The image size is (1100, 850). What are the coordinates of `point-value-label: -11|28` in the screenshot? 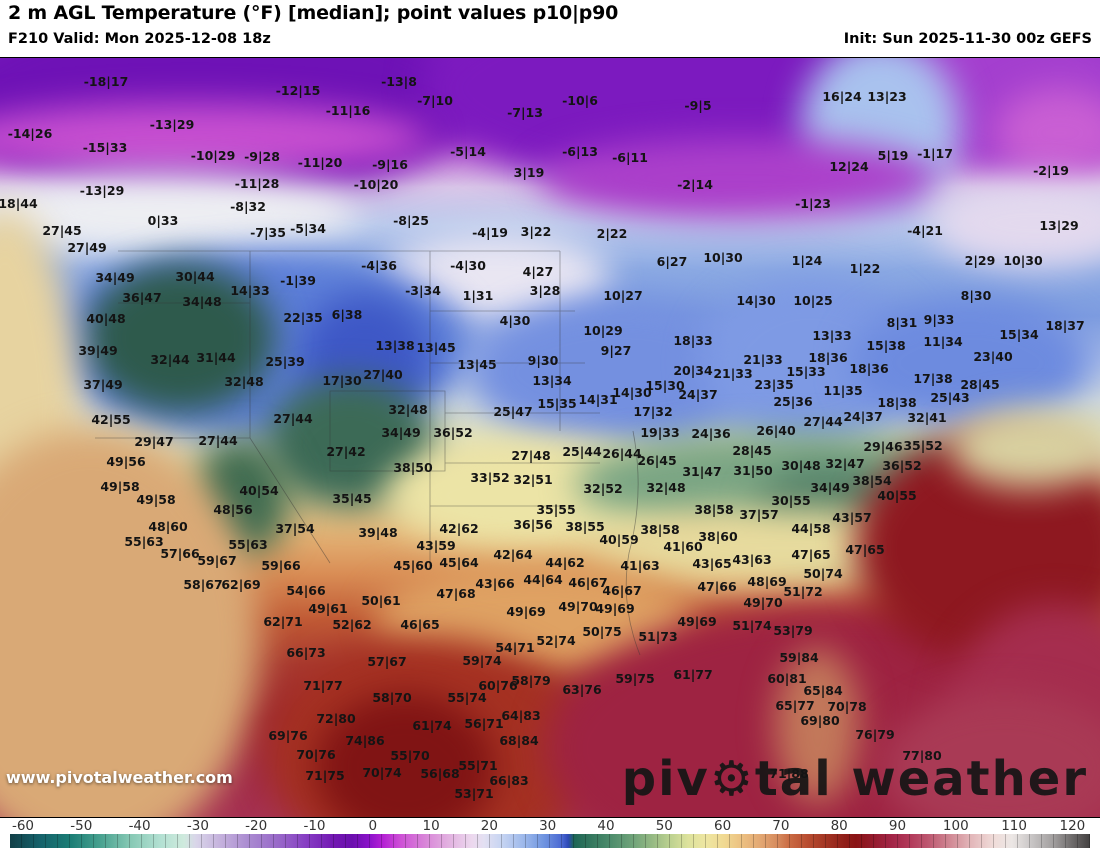 It's located at (257, 183).